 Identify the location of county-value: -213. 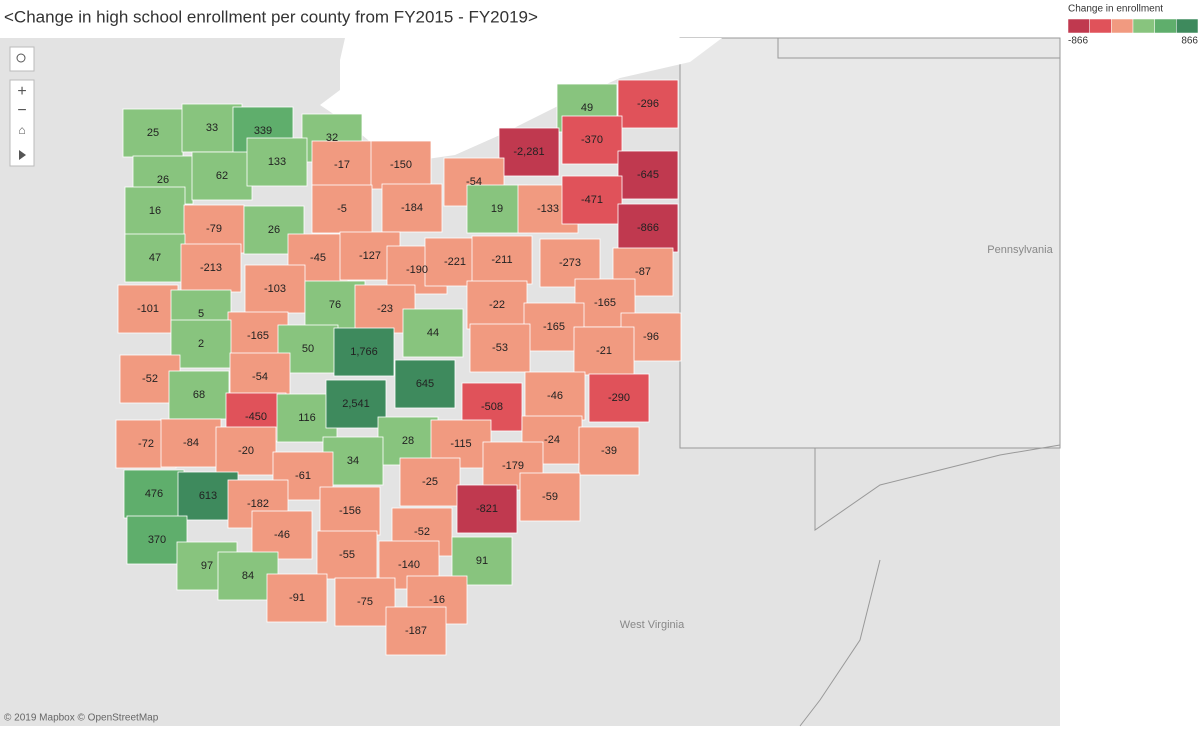
(211, 268).